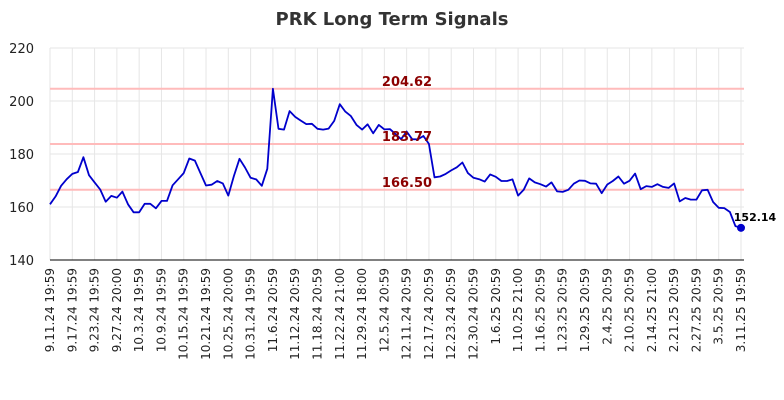 The width and height of the screenshot is (784, 400). What do you see at coordinates (755, 217) in the screenshot?
I see `last-value-label: 152.14` at bounding box center [755, 217].